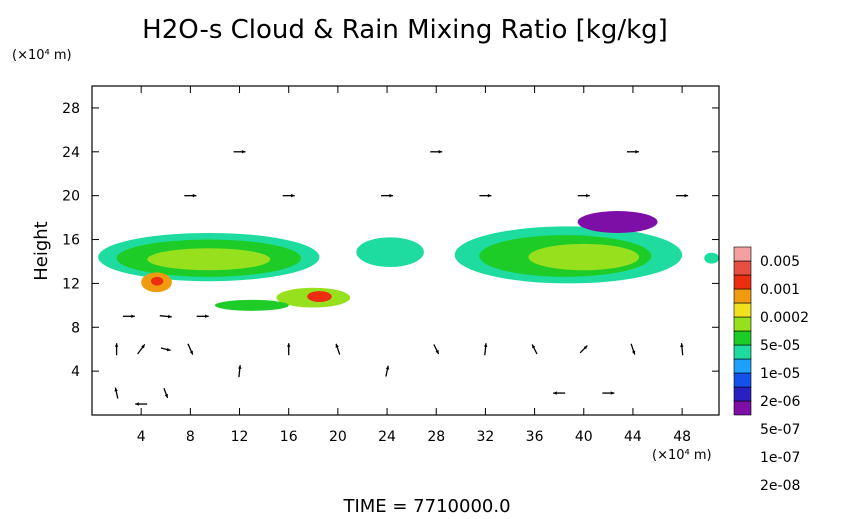 This screenshot has width=854, height=519. What do you see at coordinates (71, 284) in the screenshot?
I see `y-tick-label-12: 12` at bounding box center [71, 284].